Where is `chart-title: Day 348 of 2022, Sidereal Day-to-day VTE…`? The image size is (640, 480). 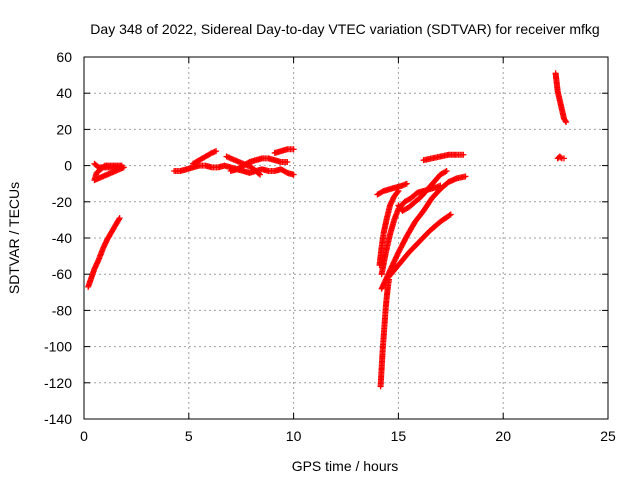 chart-title: Day 348 of 2022, Sidereal Day-to-day VTE… is located at coordinates (344, 29).